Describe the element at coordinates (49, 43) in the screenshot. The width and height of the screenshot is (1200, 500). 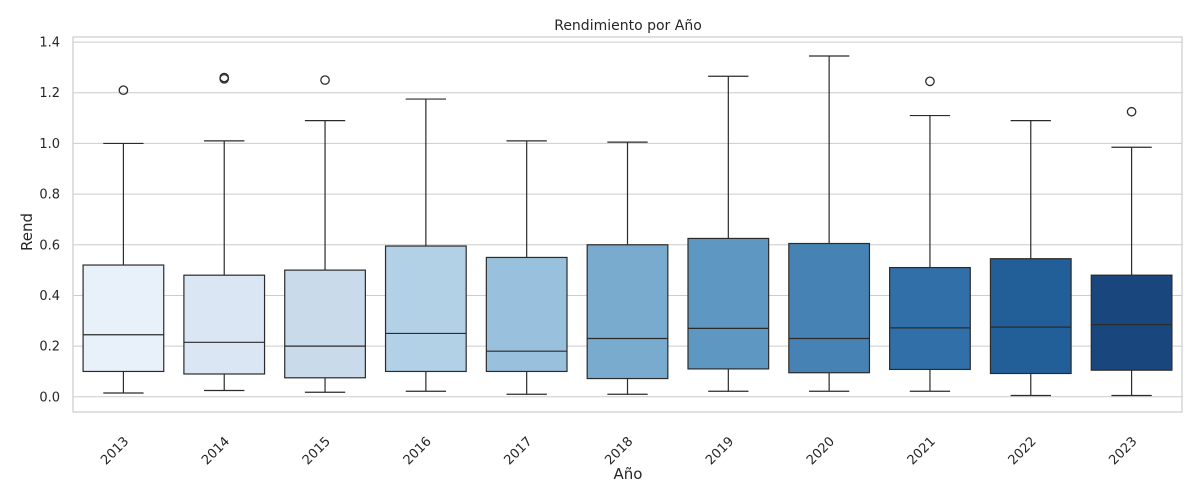
I see `y-tick-label: 1.4` at that location.